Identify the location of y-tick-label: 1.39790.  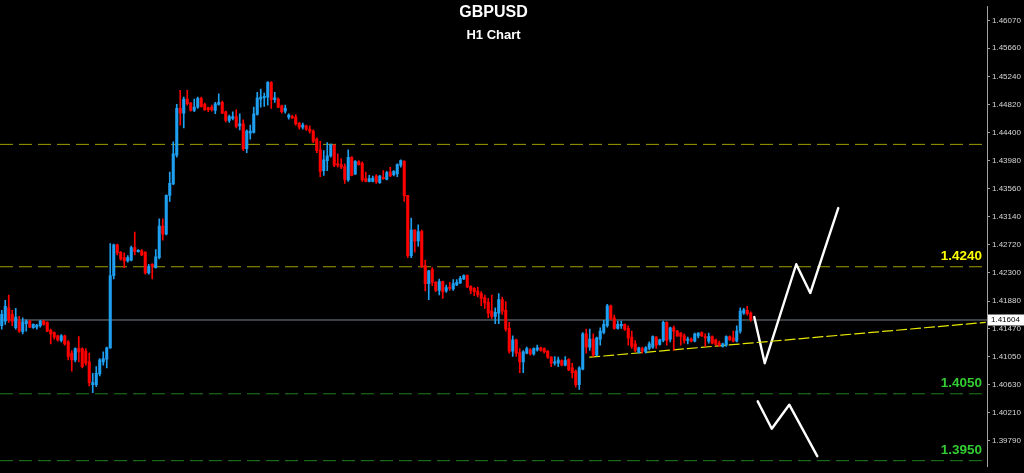
(1007, 440).